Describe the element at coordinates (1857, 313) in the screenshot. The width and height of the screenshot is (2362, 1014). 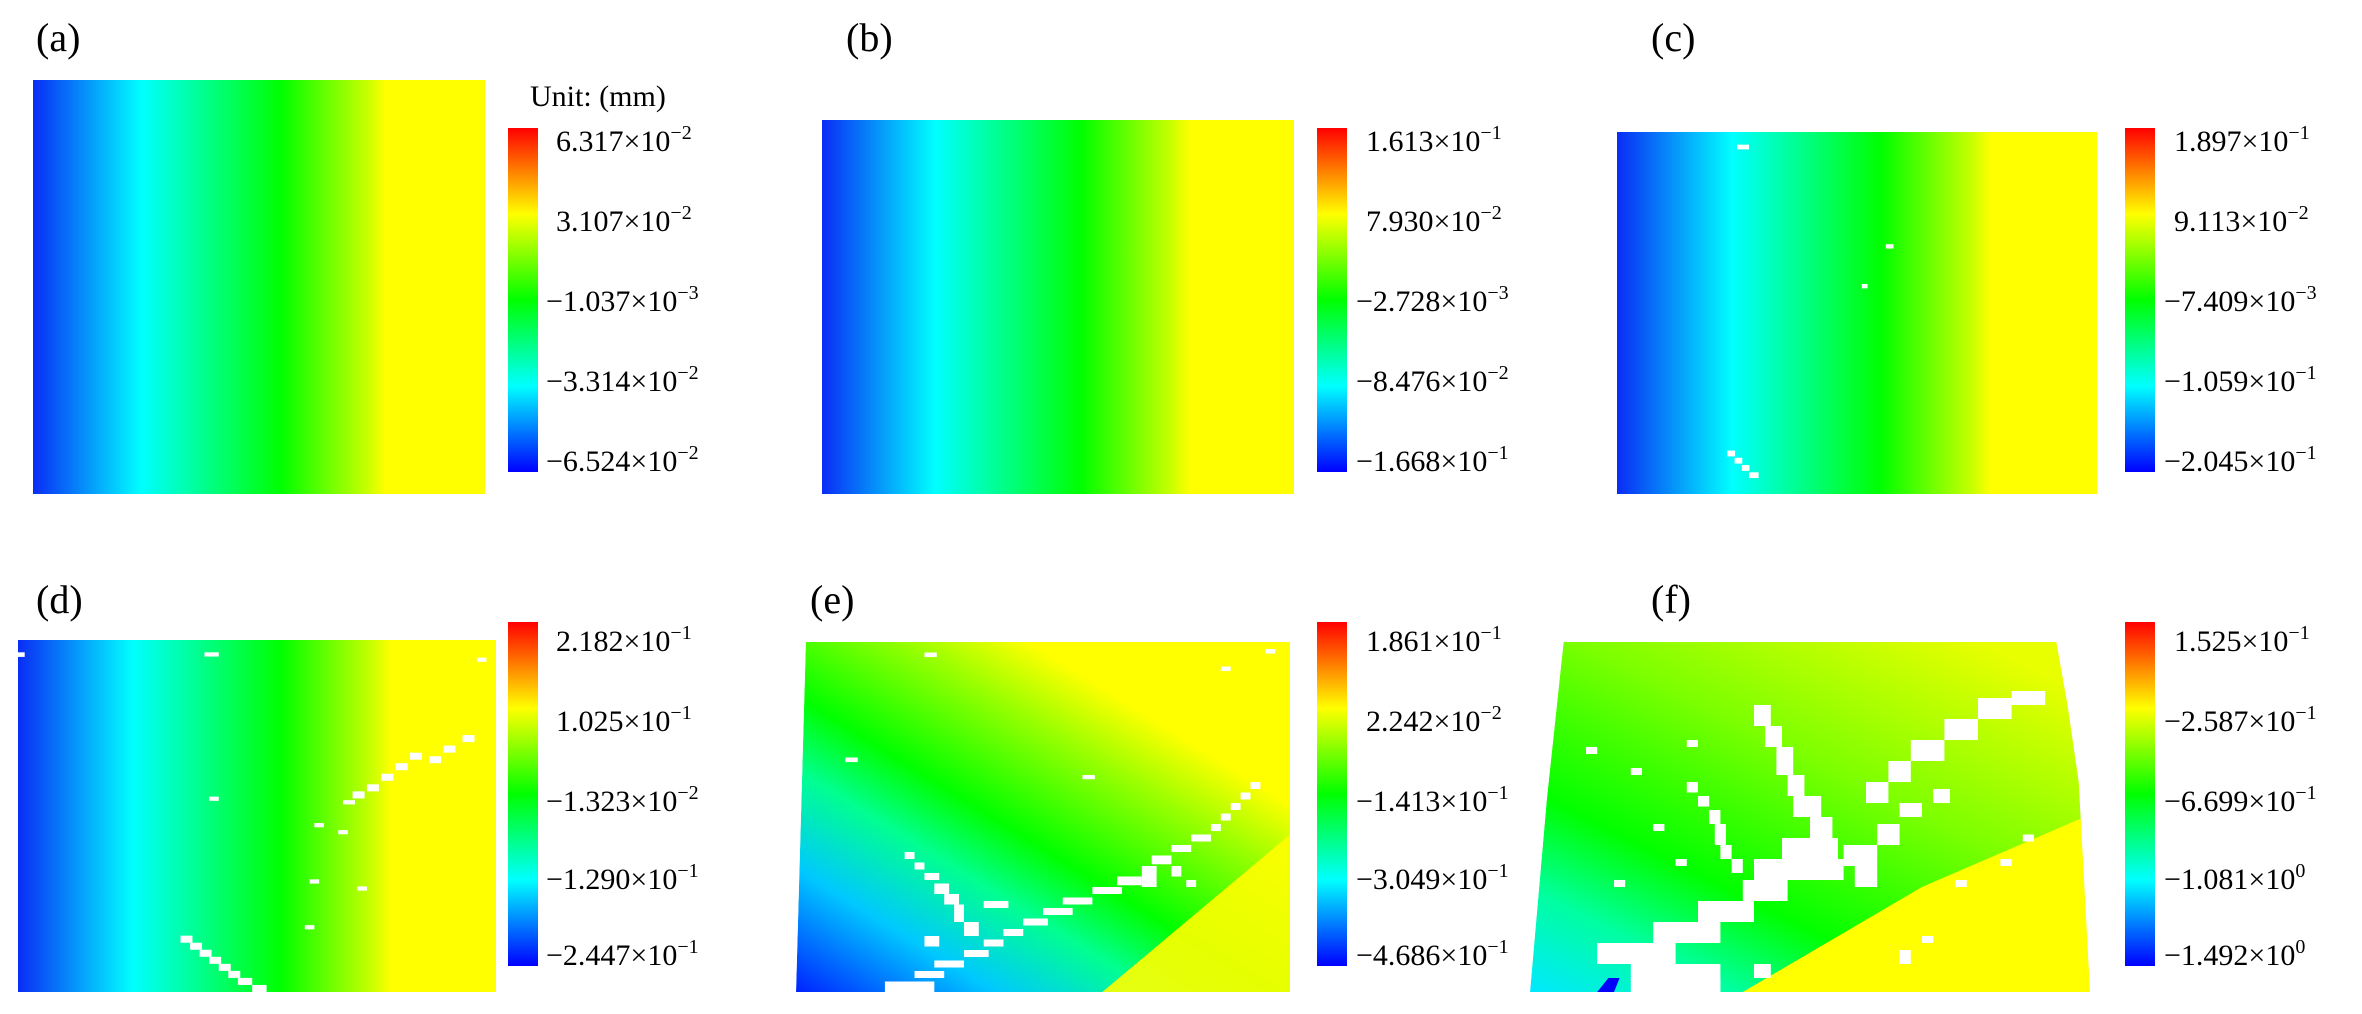
I see `field-plot-c` at that location.